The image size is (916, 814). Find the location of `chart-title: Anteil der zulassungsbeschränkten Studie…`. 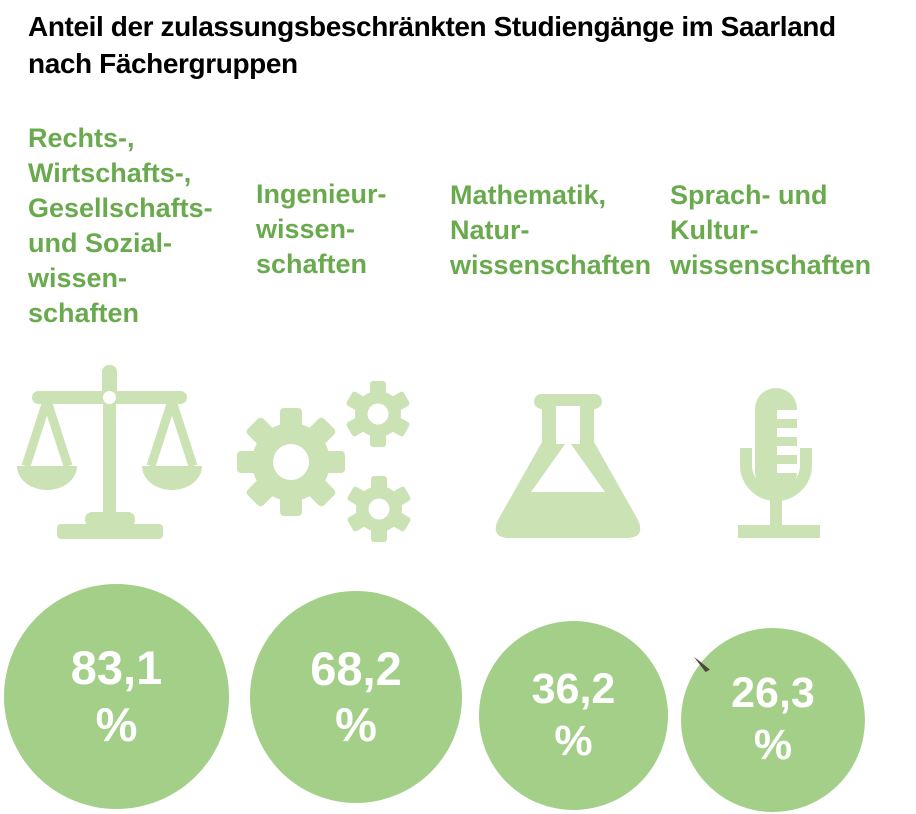

chart-title: Anteil der zulassungsbeschränkten Studie… is located at coordinates (432, 45).